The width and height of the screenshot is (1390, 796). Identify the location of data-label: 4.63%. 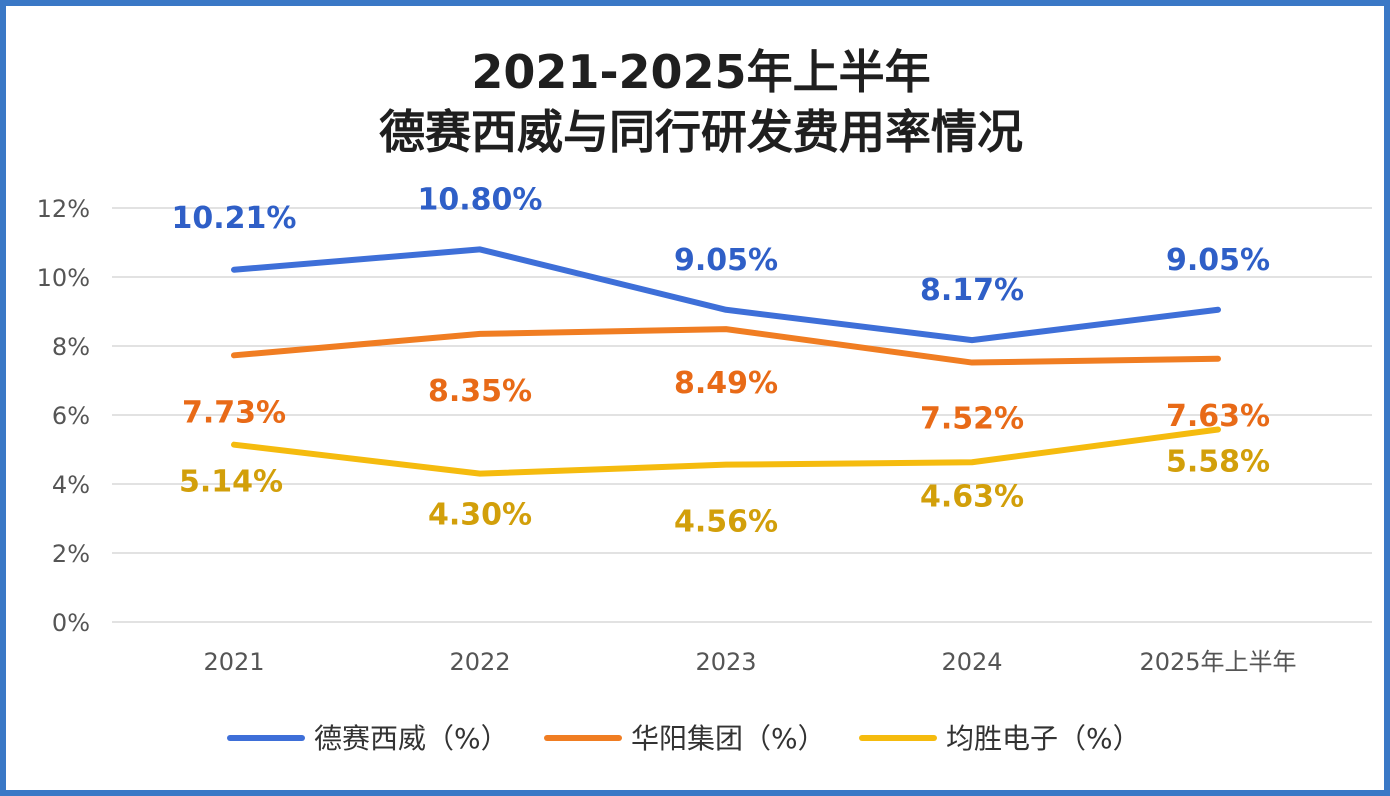
(972, 496).